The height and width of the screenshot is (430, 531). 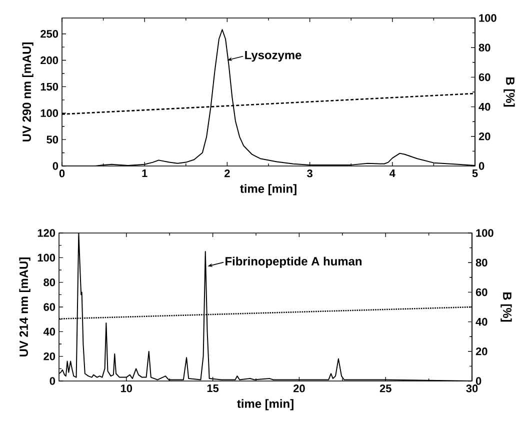 I want to click on y-tick-label: 20, so click(x=50, y=356).